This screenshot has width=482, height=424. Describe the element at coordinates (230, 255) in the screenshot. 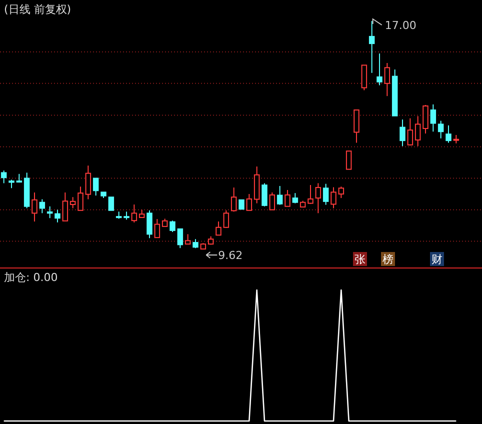

I see `annotation: 9.62` at that location.